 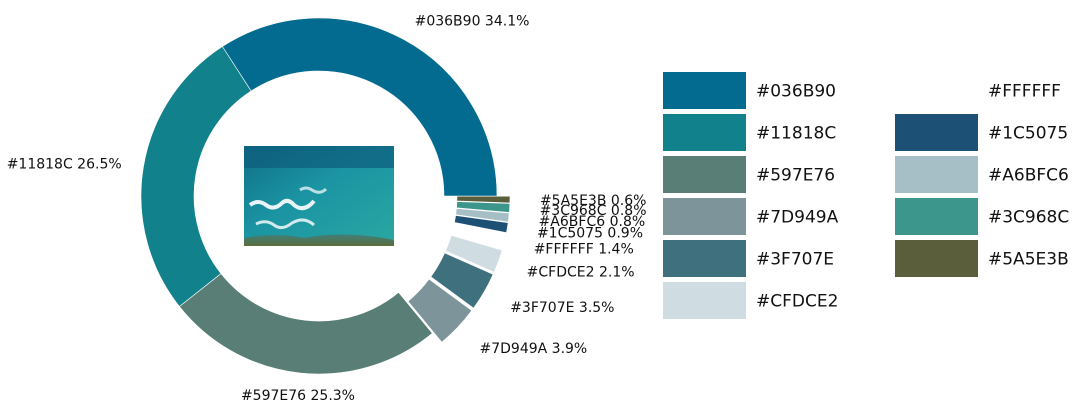 I want to click on slice-label: #3C968C 0.8%, so click(x=593, y=211).